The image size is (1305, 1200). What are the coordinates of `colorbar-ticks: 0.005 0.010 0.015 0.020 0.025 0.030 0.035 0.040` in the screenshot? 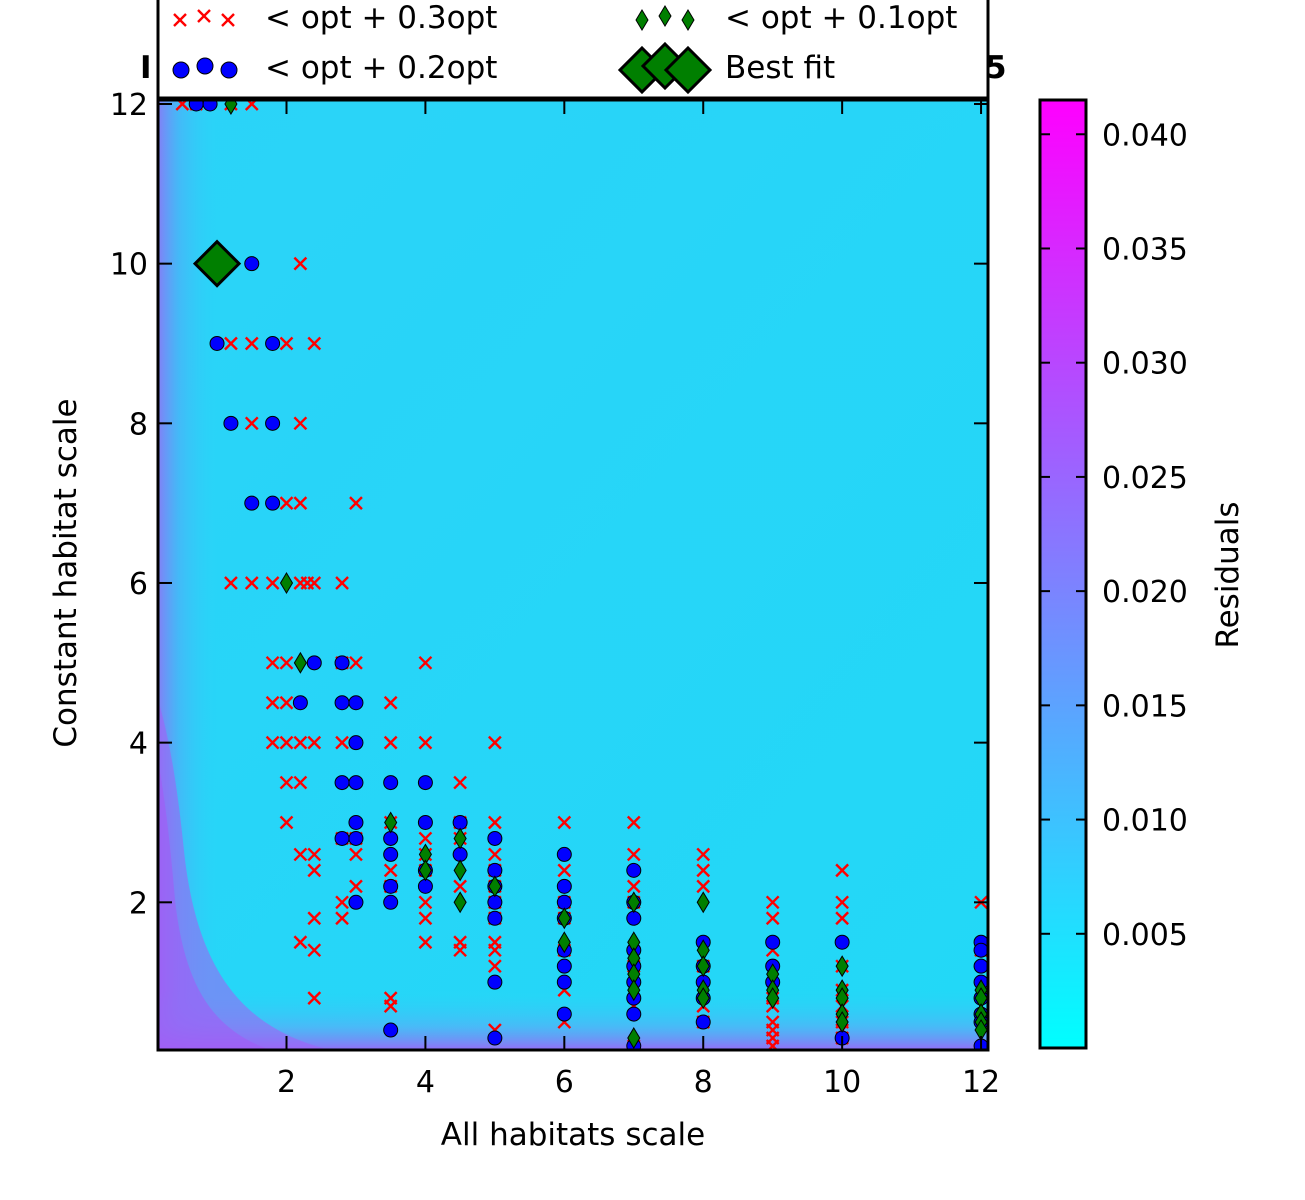 It's located at (1114, 535).